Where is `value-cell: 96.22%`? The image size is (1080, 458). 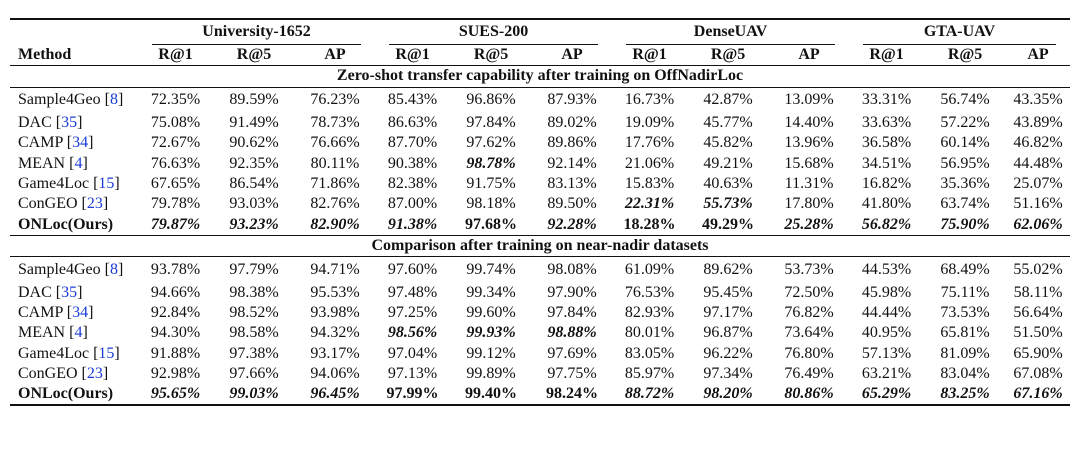 value-cell: 96.22% is located at coordinates (728, 353).